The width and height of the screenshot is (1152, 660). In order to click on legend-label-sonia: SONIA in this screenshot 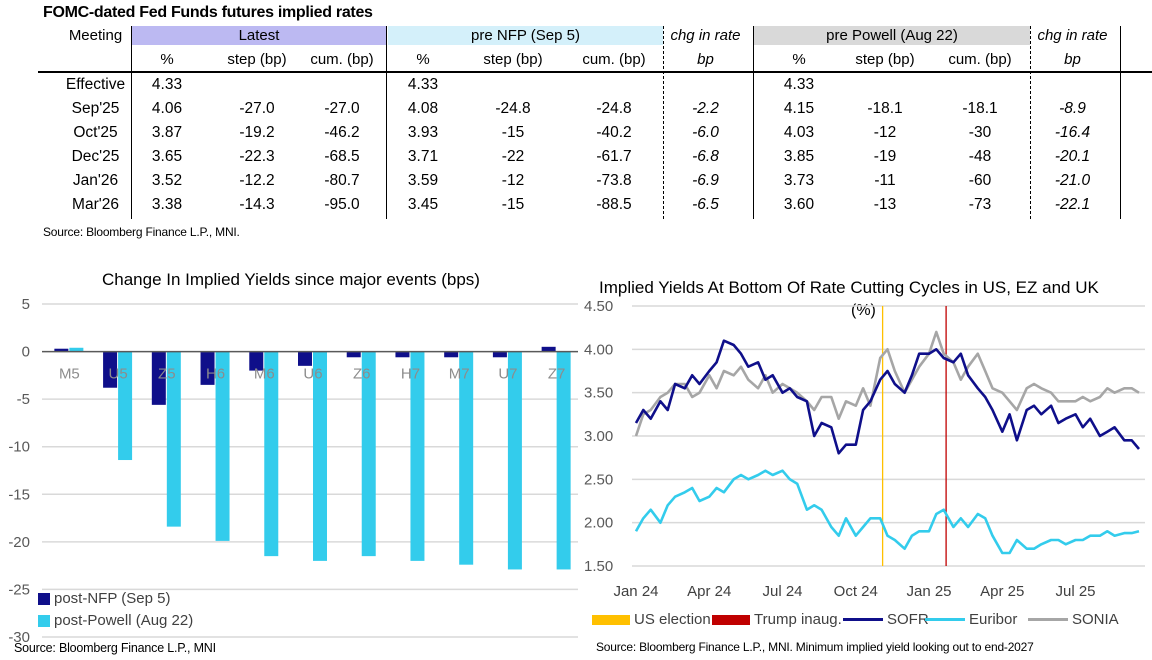, I will do `click(1095, 619)`.